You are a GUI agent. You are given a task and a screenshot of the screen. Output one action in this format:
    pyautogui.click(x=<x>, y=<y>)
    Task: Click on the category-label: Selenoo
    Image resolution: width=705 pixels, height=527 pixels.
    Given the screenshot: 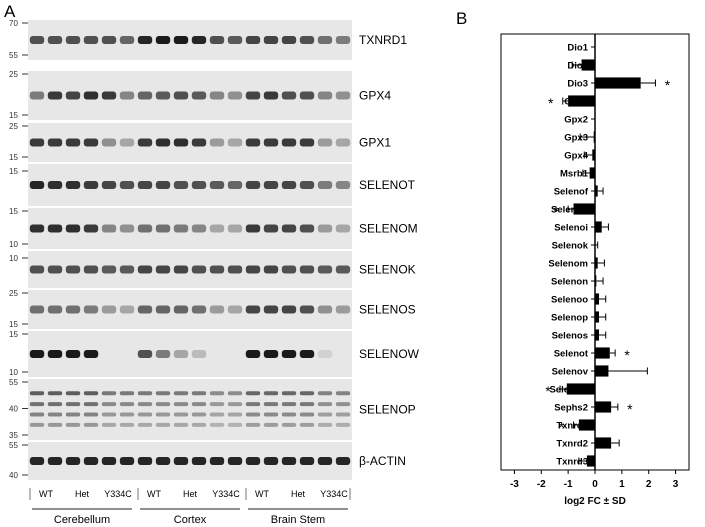 What is the action you would take?
    pyautogui.click(x=569, y=300)
    